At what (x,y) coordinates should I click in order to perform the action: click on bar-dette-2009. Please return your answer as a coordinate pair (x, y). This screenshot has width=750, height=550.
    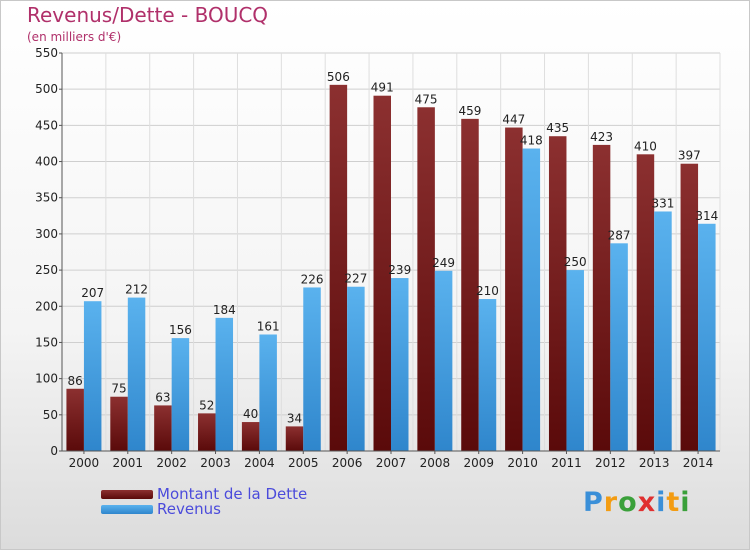
    Looking at the image, I should click on (470, 285).